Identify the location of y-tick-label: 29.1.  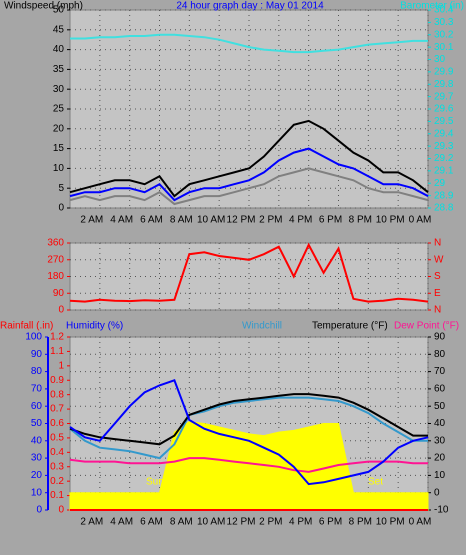
(444, 171).